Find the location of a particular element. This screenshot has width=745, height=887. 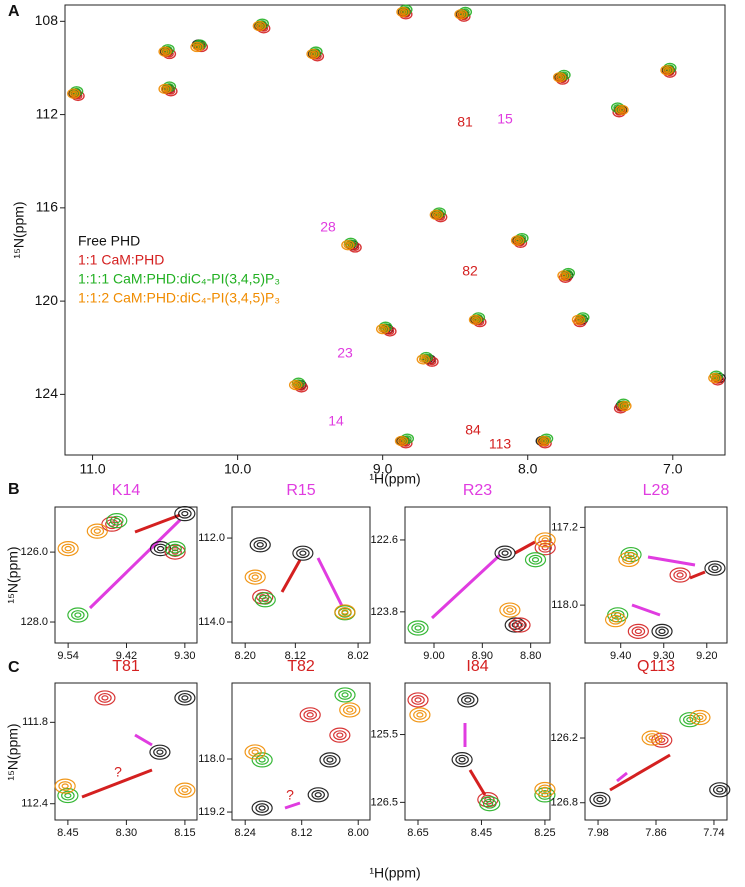

x-tick-label: 8.20 is located at coordinates (244, 656).